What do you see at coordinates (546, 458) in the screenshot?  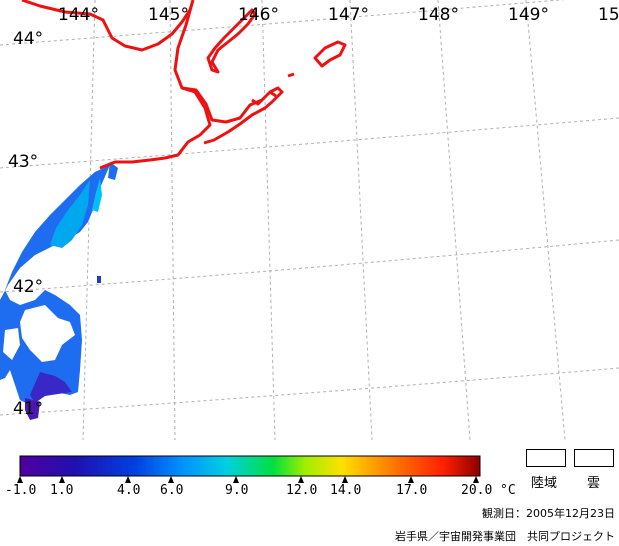 I see `legend-land-swatch` at bounding box center [546, 458].